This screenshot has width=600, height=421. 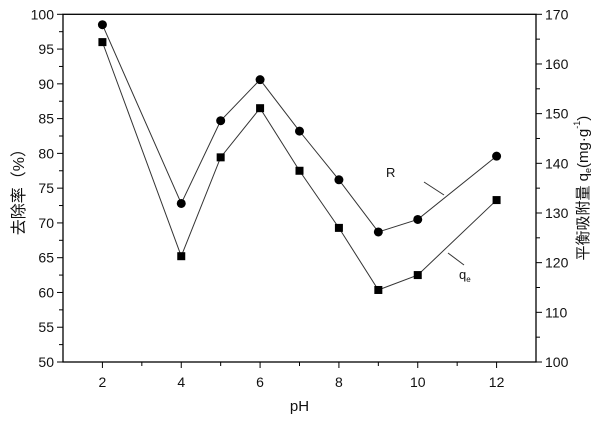 I want to click on y-right-tick-label: 170, so click(x=557, y=14).